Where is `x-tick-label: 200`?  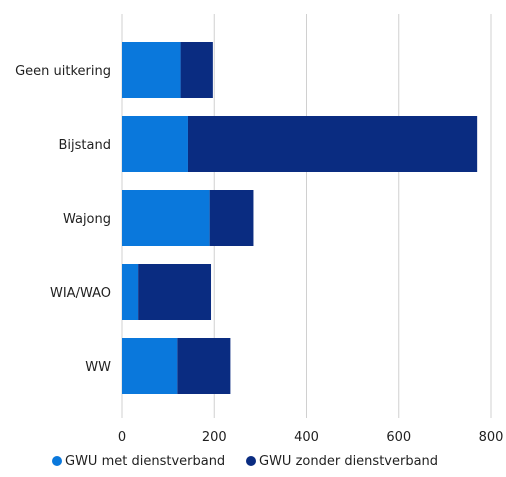
x-tick-label: 200 is located at coordinates (214, 437).